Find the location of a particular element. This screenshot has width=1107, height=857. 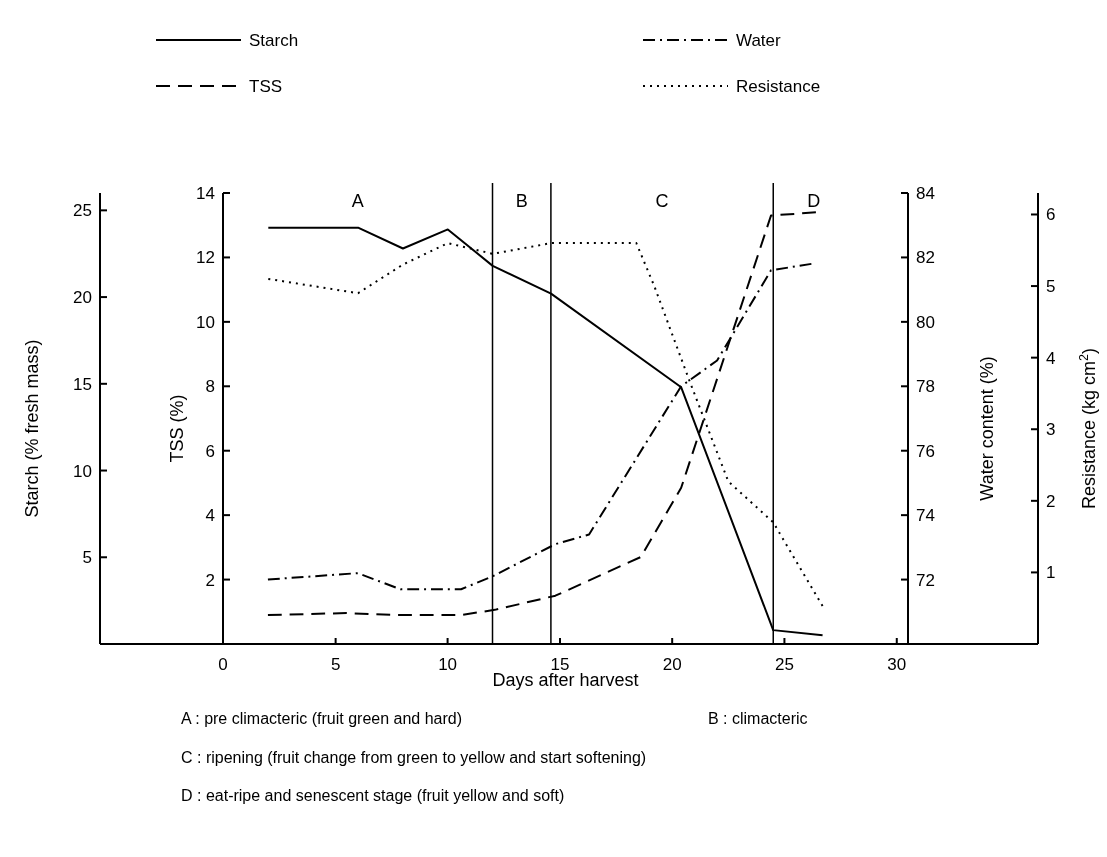

y-tick-label: 6 is located at coordinates (210, 451).